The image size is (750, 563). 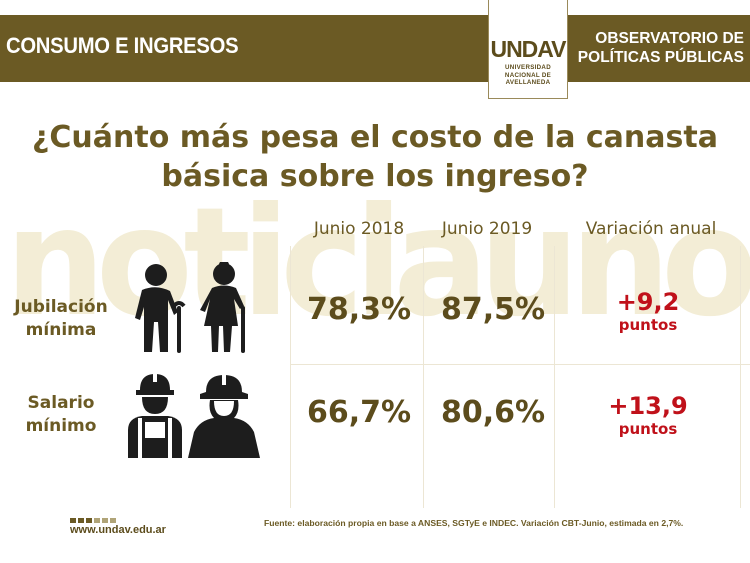 I want to click on logo-line-3: AVELLANEDA, so click(x=528, y=83).